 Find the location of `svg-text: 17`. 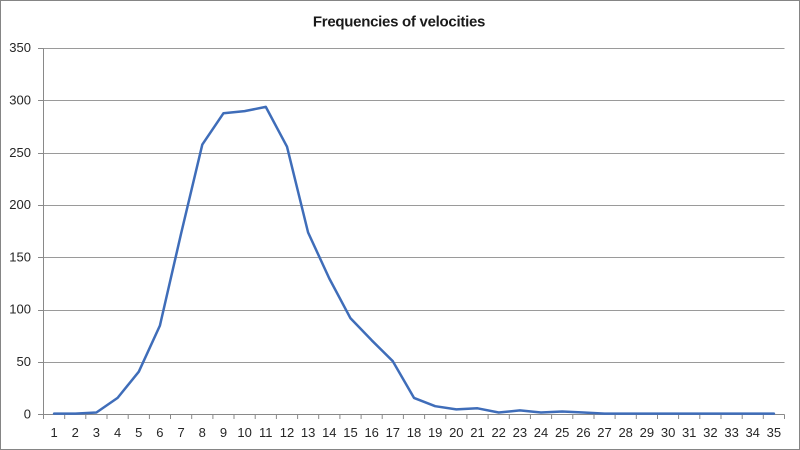

svg-text: 17 is located at coordinates (393, 432).